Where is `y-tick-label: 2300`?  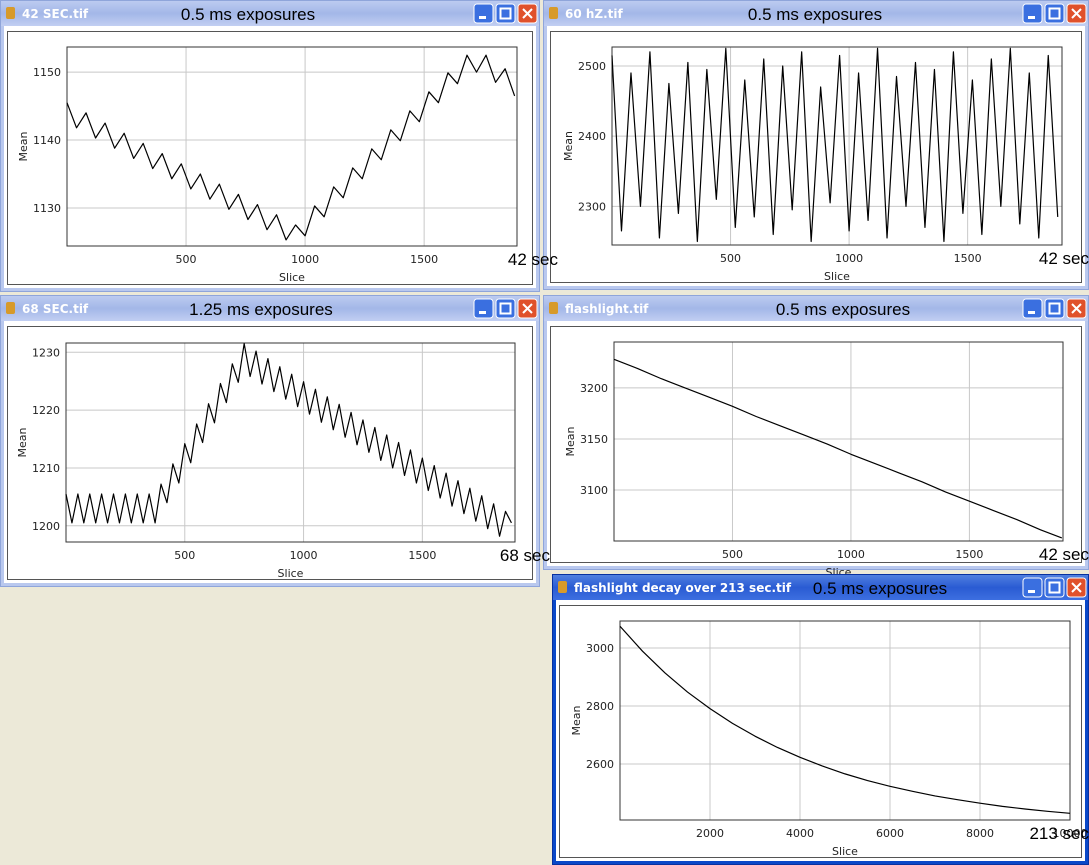
y-tick-label: 2300 is located at coordinates (592, 206).